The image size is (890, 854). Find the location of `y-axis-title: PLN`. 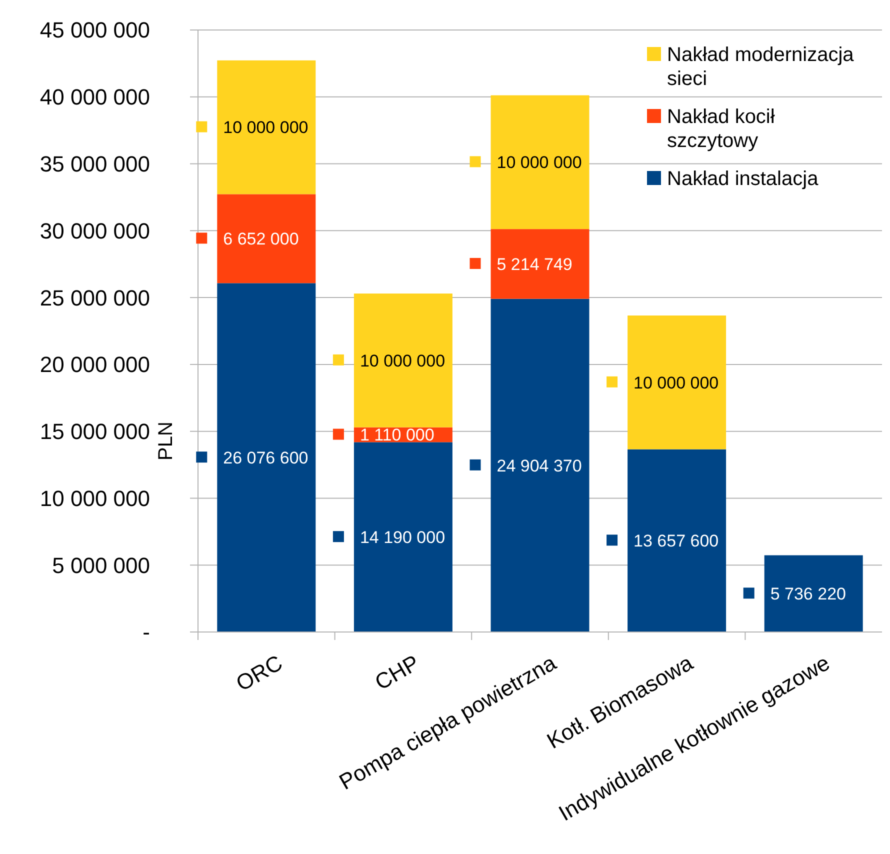

y-axis-title: PLN is located at coordinates (166, 441).